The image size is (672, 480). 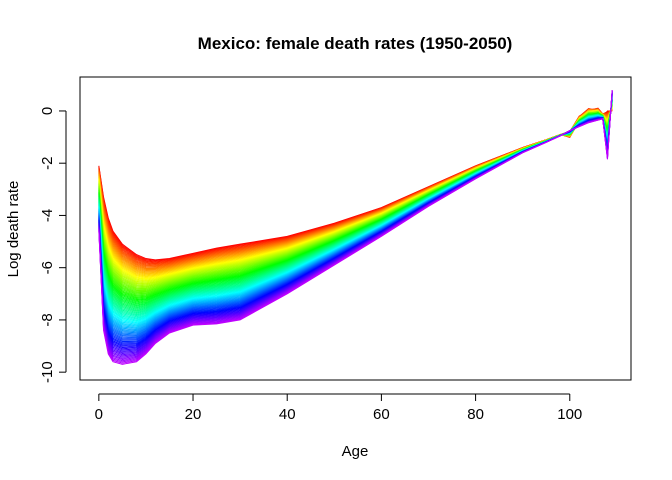 I want to click on x-axis: 0 20 40 60 80 100, so click(x=338, y=408).